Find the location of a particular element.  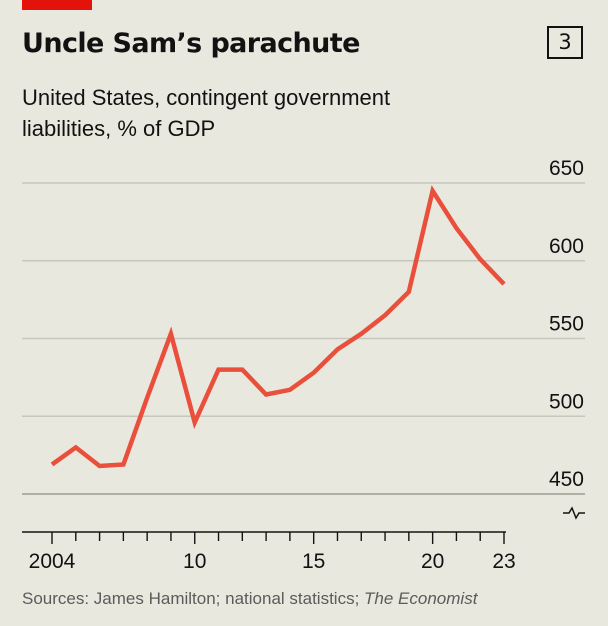

chart-number-badge: 3 is located at coordinates (565, 42).